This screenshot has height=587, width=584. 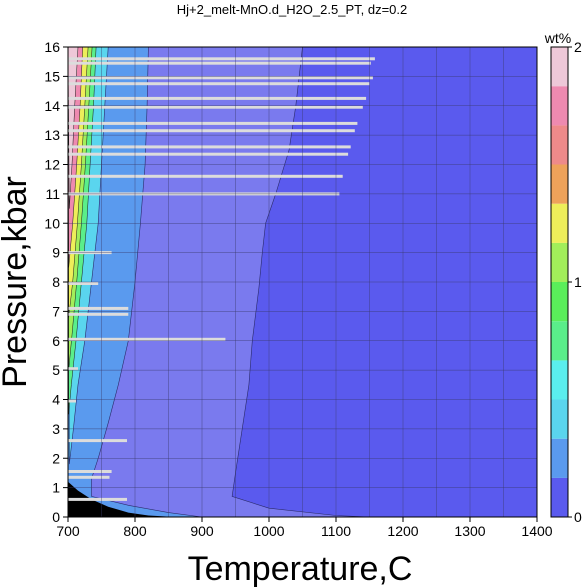 I want to click on x-tick-label: 1000, so click(x=268, y=531).